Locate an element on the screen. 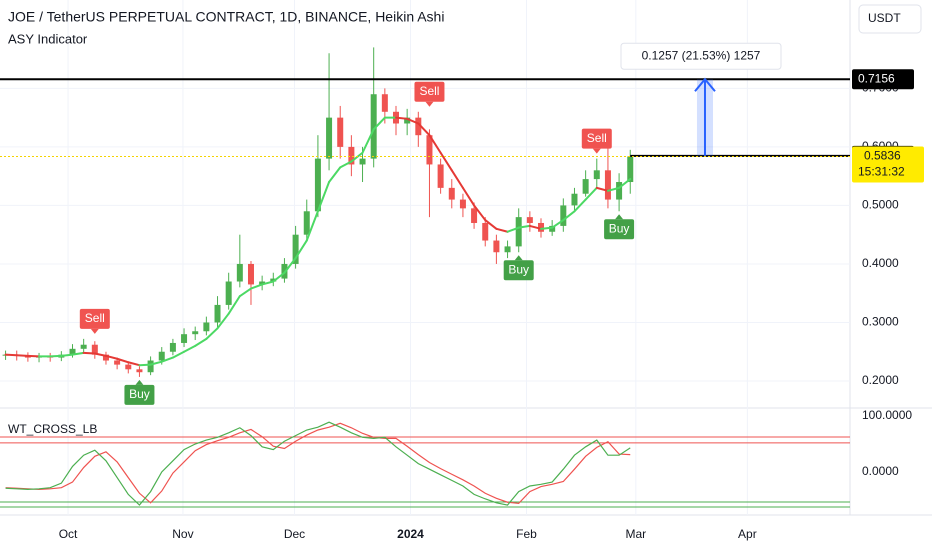 This screenshot has width=932, height=550. indicator-title: WT_CROSS_LB is located at coordinates (52, 429).